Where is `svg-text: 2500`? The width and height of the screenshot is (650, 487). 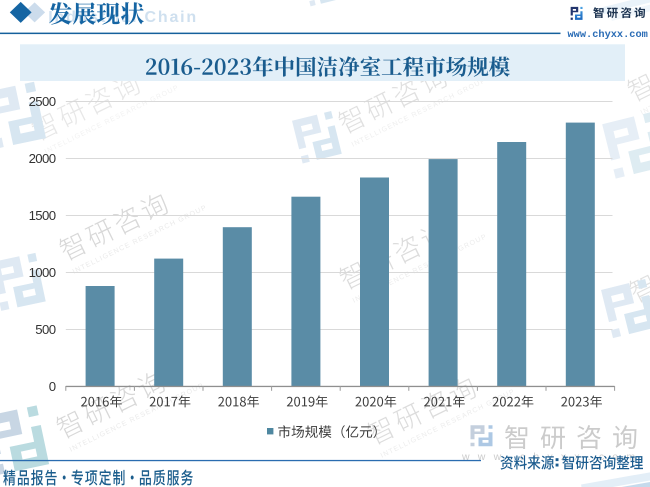 svg-text: 2500 is located at coordinates (42, 101).